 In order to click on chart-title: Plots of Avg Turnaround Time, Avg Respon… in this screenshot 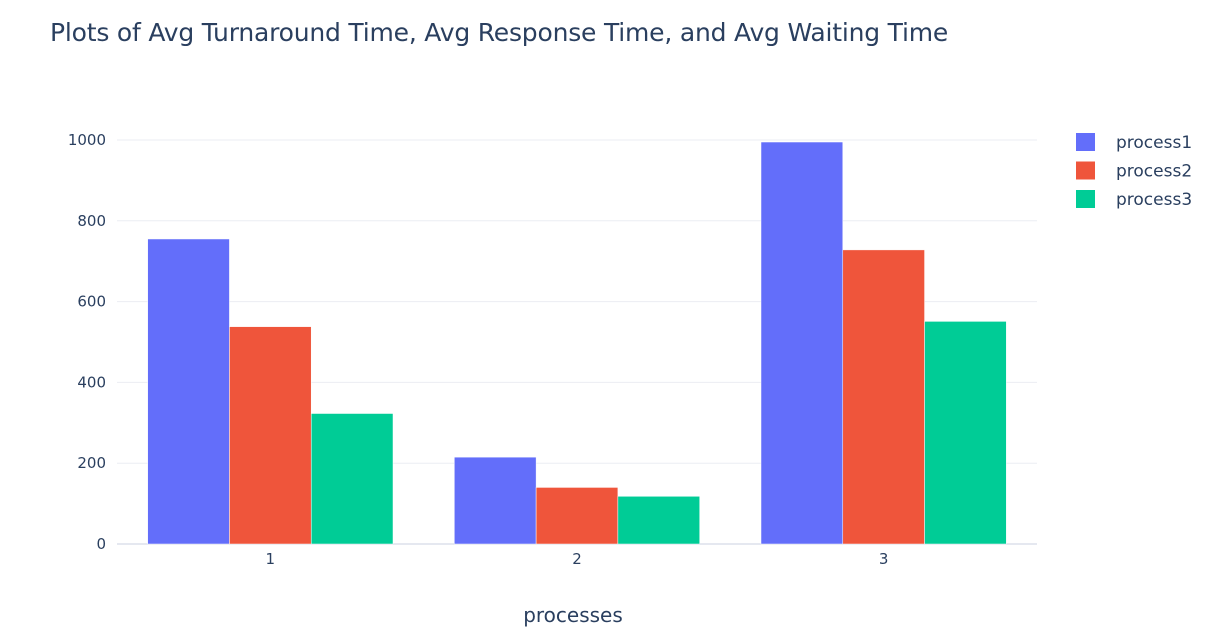, I will do `click(499, 32)`.